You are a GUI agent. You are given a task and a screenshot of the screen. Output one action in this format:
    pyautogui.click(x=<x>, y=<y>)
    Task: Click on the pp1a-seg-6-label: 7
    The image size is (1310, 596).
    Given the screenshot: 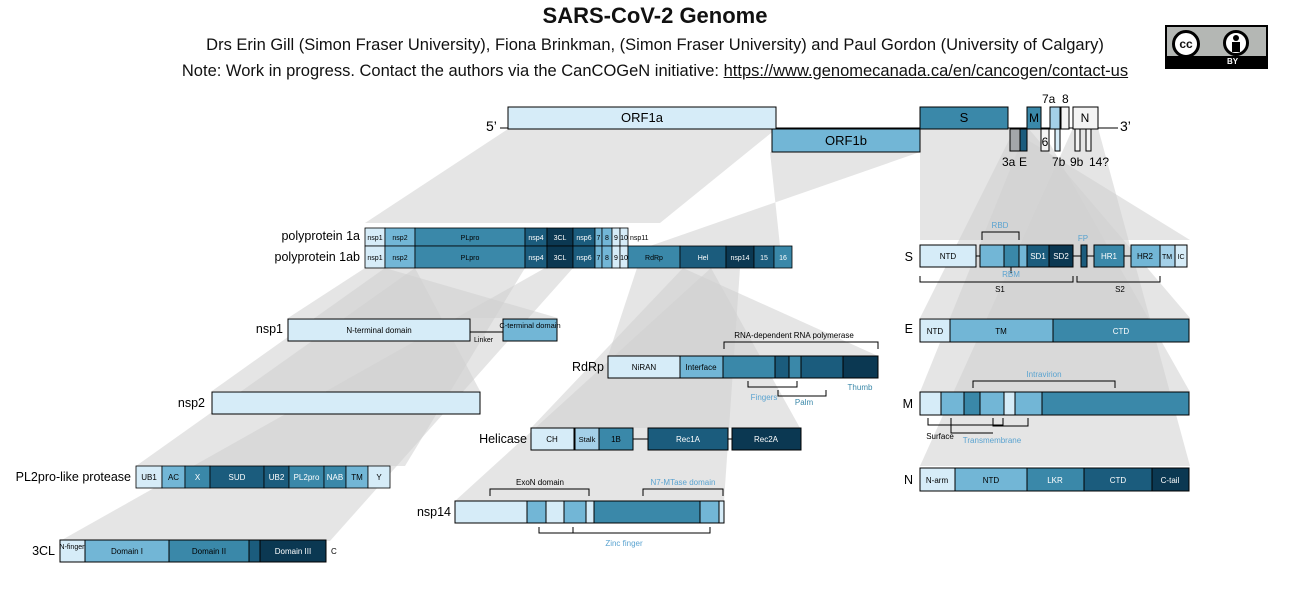 What is the action you would take?
    pyautogui.click(x=599, y=238)
    